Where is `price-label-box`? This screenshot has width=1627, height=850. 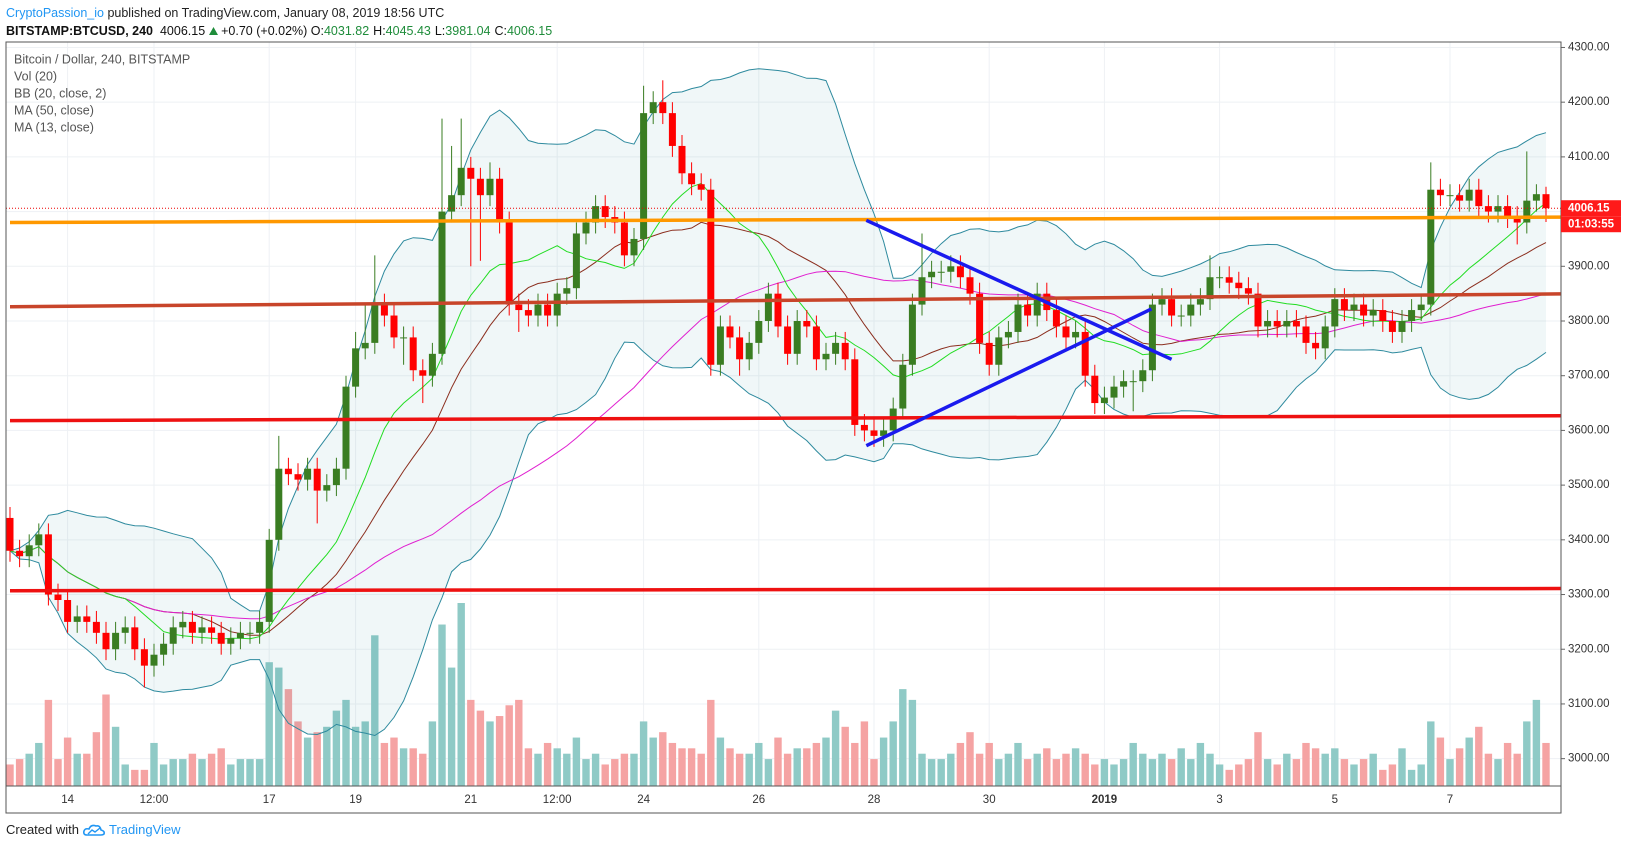
price-label-box is located at coordinates (1591, 208).